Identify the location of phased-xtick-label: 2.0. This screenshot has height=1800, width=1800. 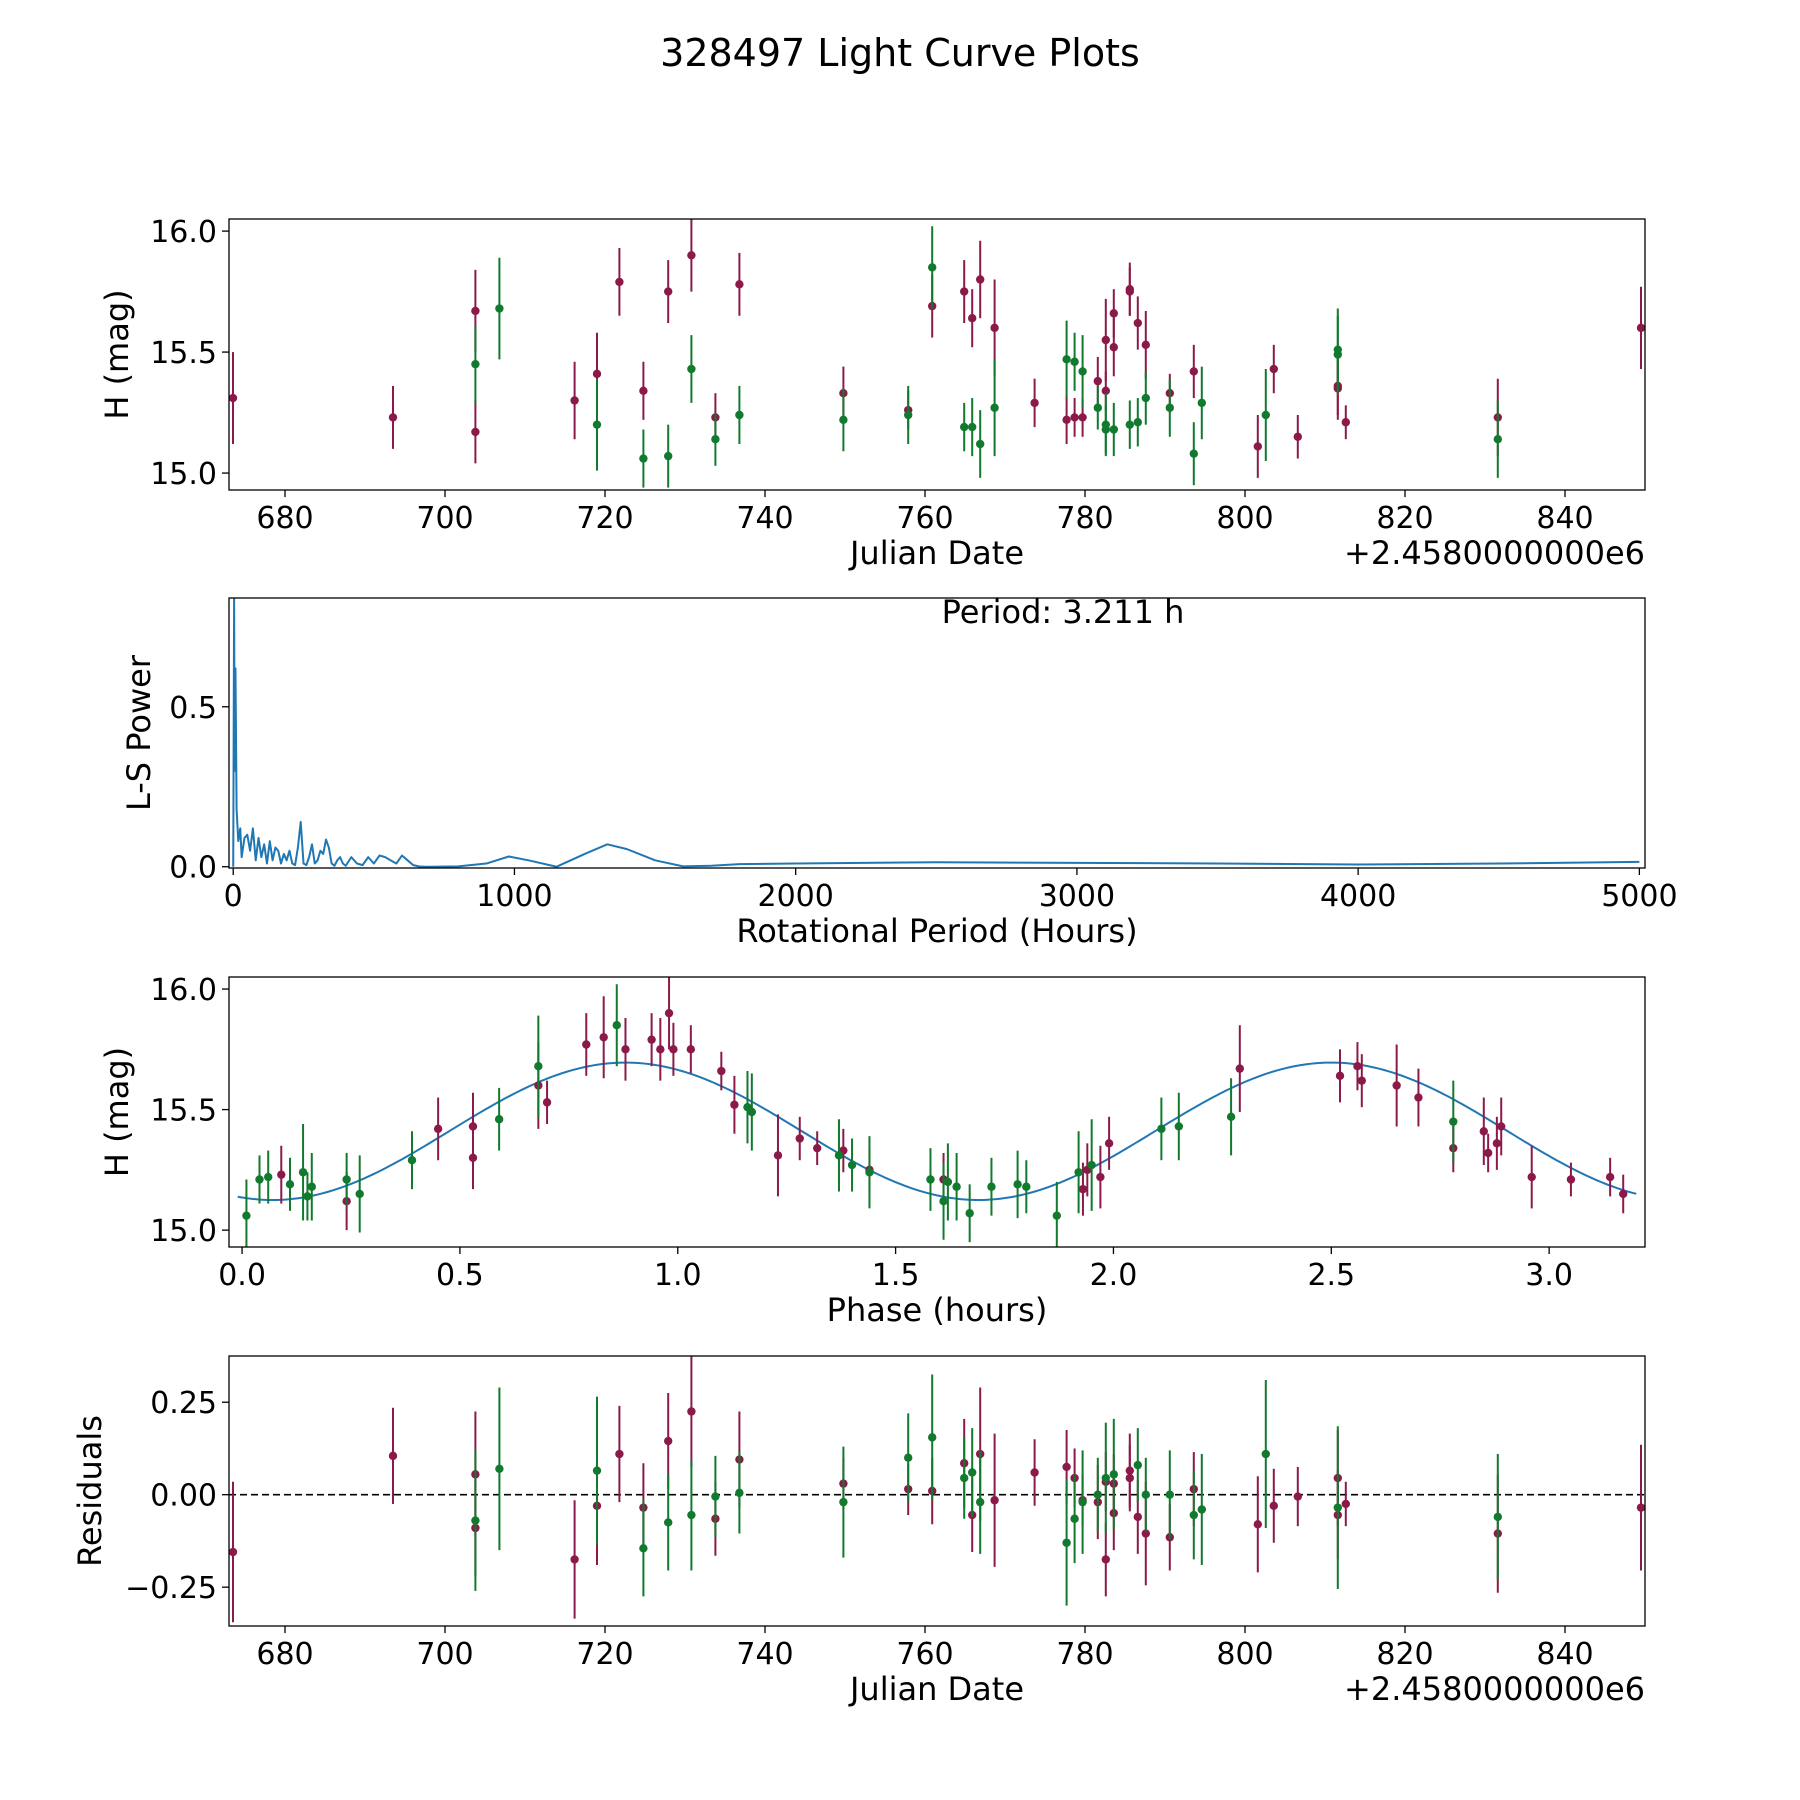
(1114, 1275).